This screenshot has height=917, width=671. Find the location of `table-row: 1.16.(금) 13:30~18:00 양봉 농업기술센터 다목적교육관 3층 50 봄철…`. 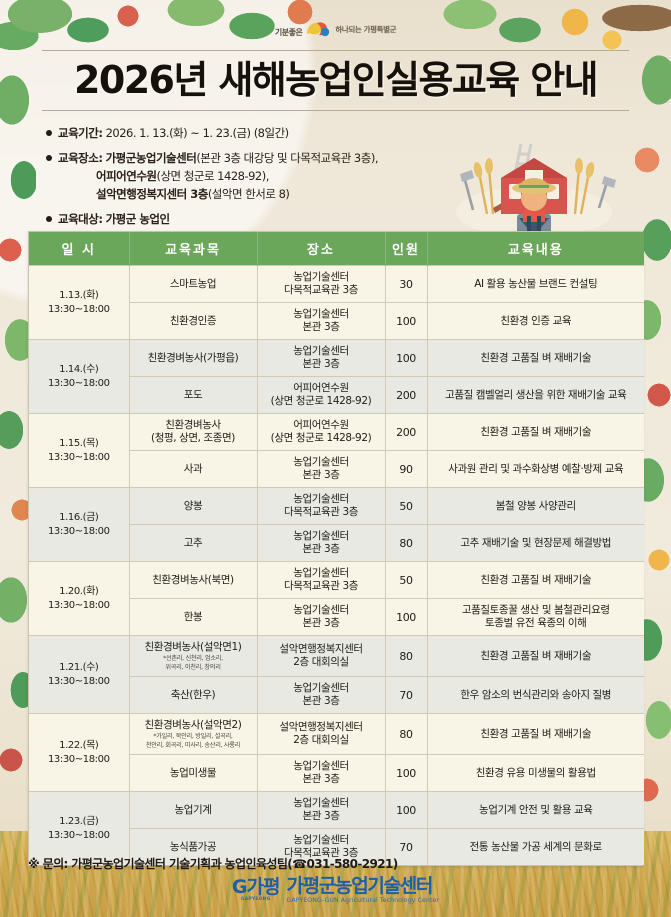

table-row: 1.16.(금) 13:30~18:00 양봉 농업기술센터 다목적교육관 3층 50 봄철… is located at coordinates (336, 524).